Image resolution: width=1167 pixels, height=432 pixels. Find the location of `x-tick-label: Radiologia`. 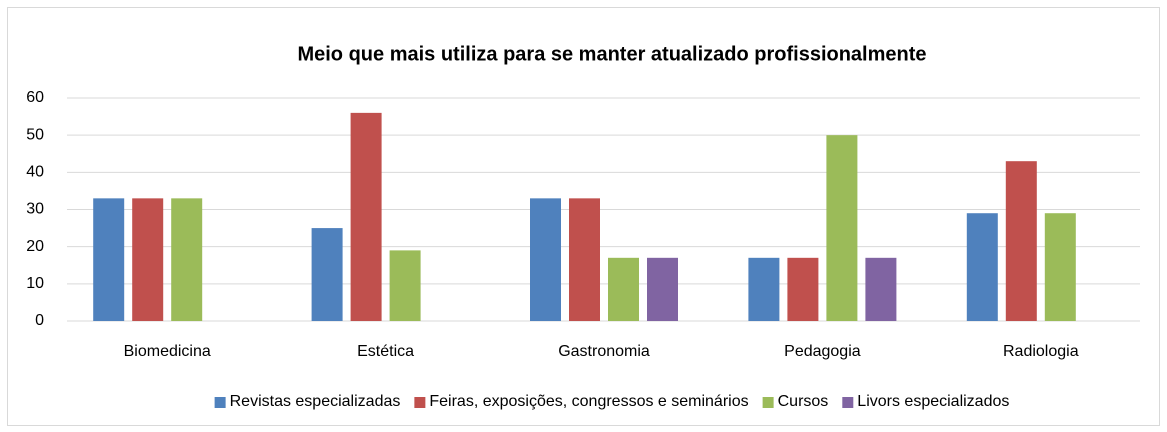

x-tick-label: Radiologia is located at coordinates (1041, 351).